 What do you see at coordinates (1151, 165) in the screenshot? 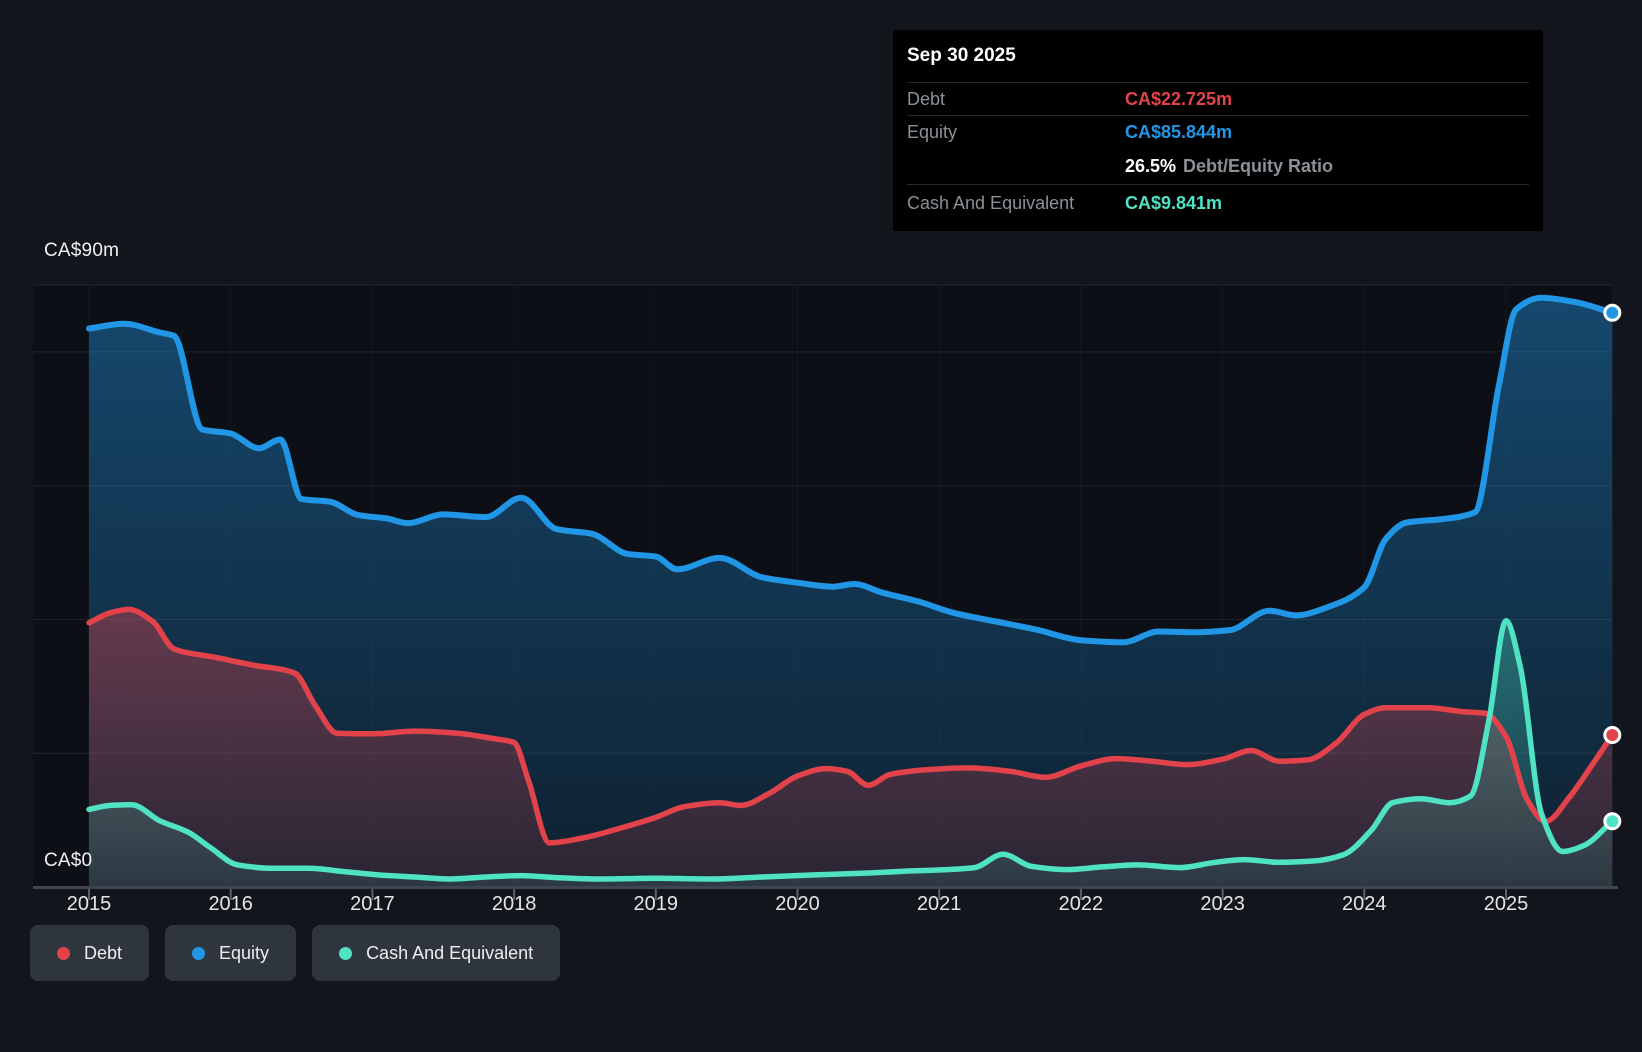
I see `tooltip-ratio-value: 26.5%` at bounding box center [1151, 165].